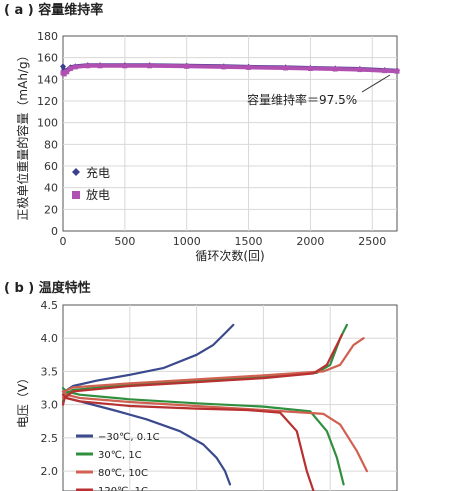 This screenshot has height=491, width=454. What do you see at coordinates (310, 241) in the screenshot?
I see `panel-a-x-tick-label: 2000` at bounding box center [310, 241].